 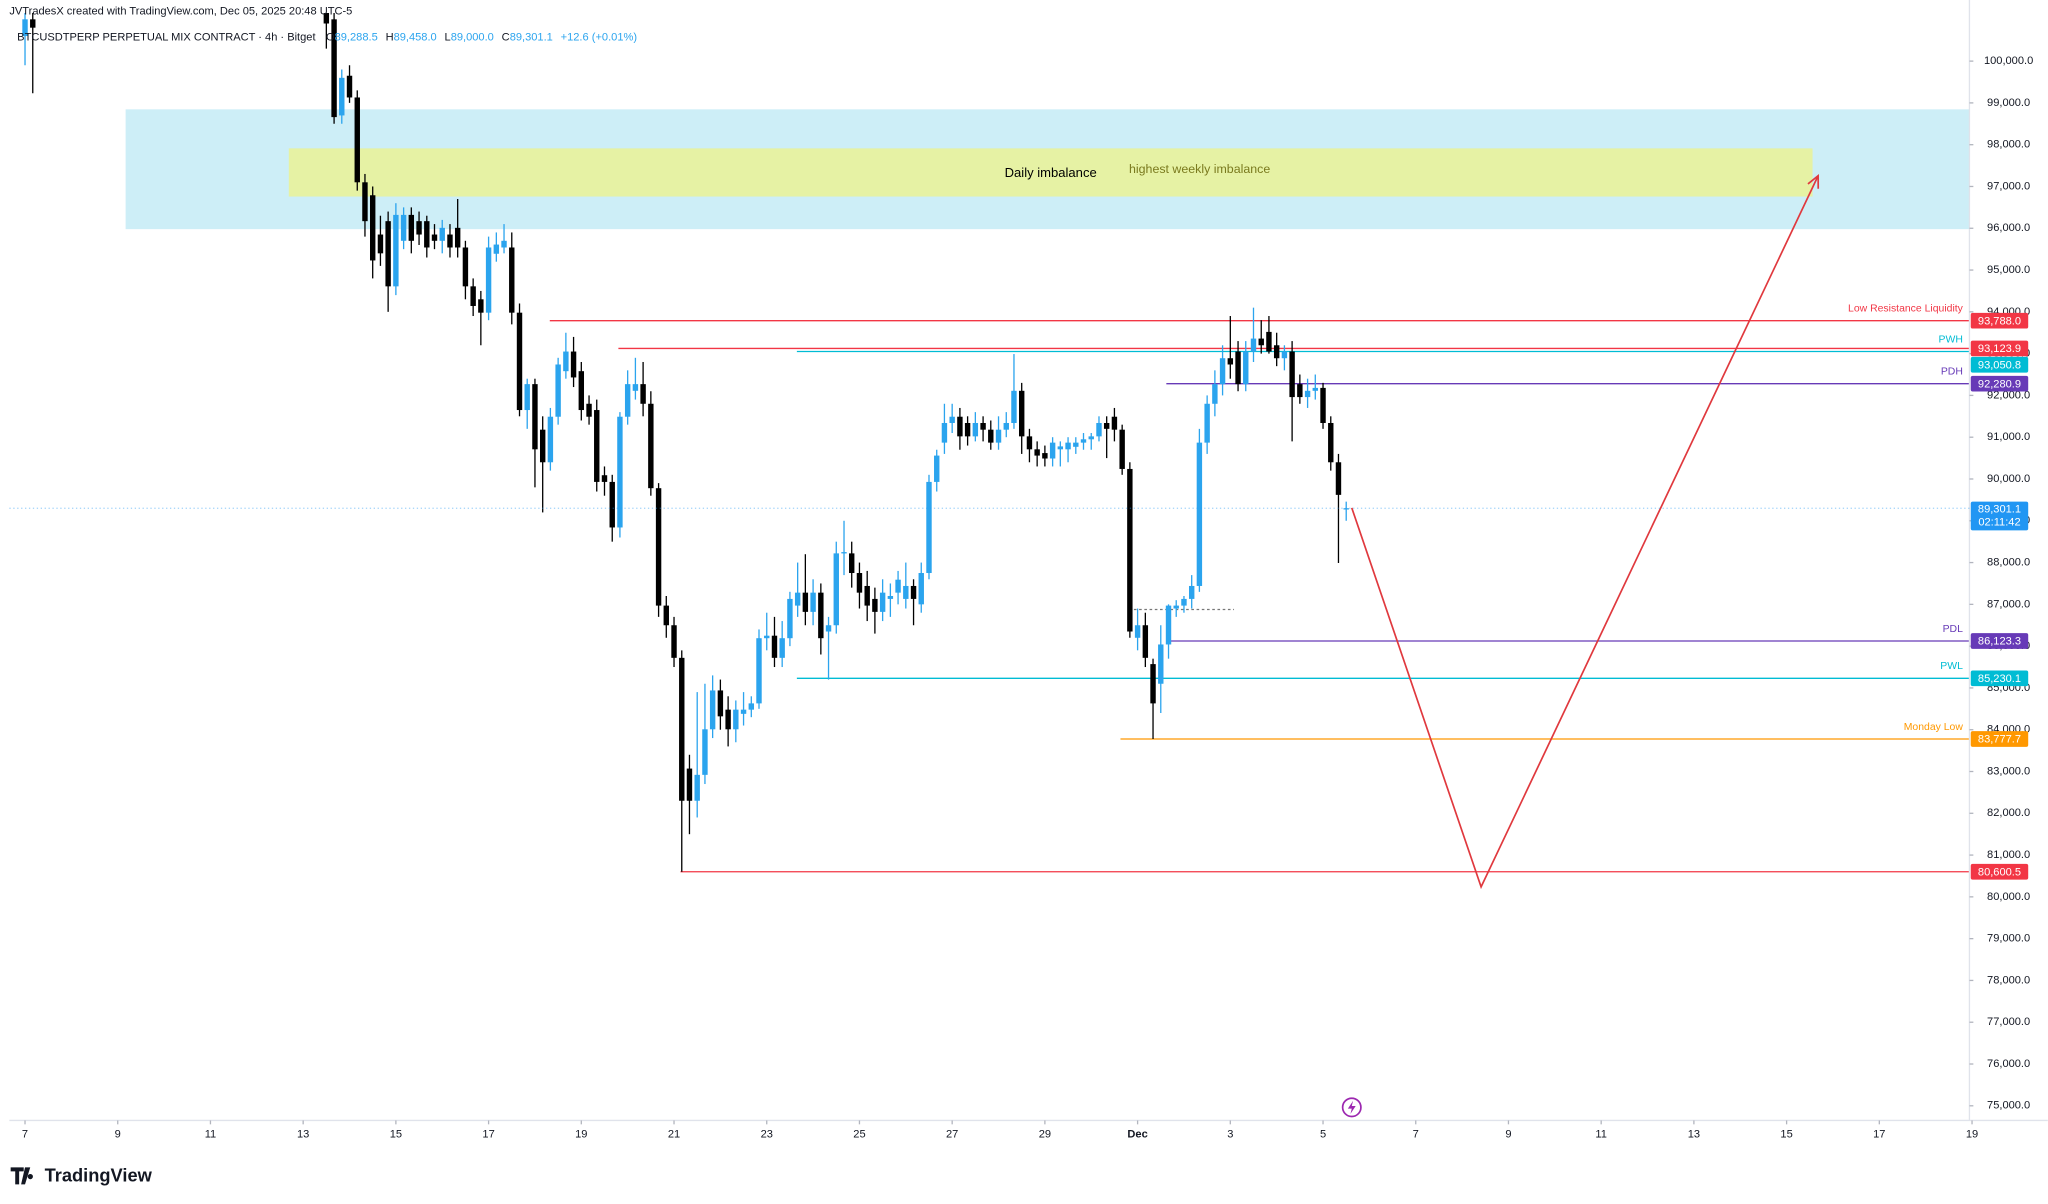 I want to click on level-name: Monday Low, so click(x=1934, y=727).